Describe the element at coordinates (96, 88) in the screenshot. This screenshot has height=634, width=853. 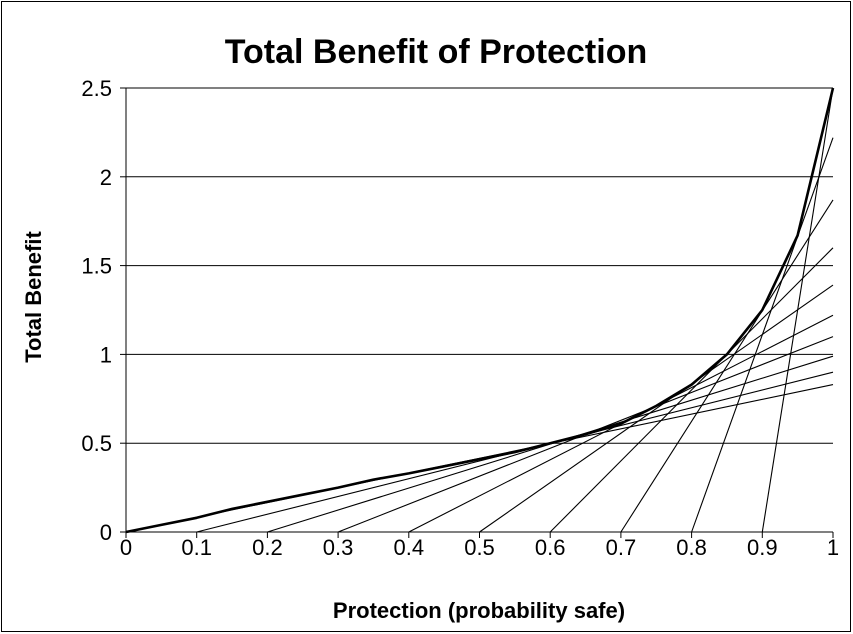
I see `y-tick-label: 2.5` at that location.